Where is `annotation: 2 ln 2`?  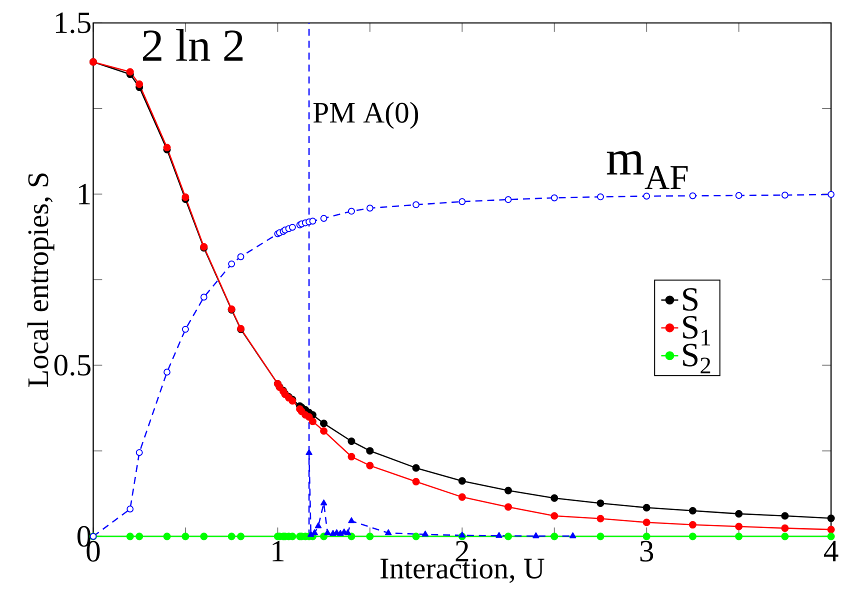
annotation: 2 ln 2 is located at coordinates (193, 44).